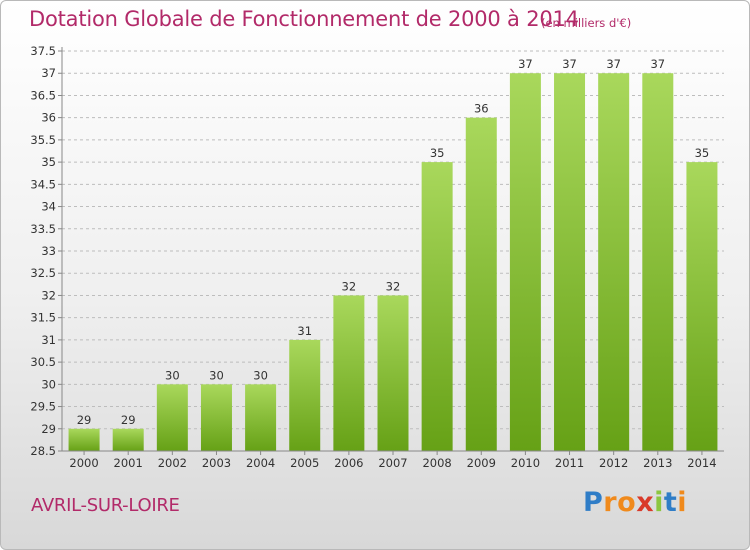 This screenshot has width=750, height=550. What do you see at coordinates (436, 463) in the screenshot?
I see `x-tick-label: 2008` at bounding box center [436, 463].